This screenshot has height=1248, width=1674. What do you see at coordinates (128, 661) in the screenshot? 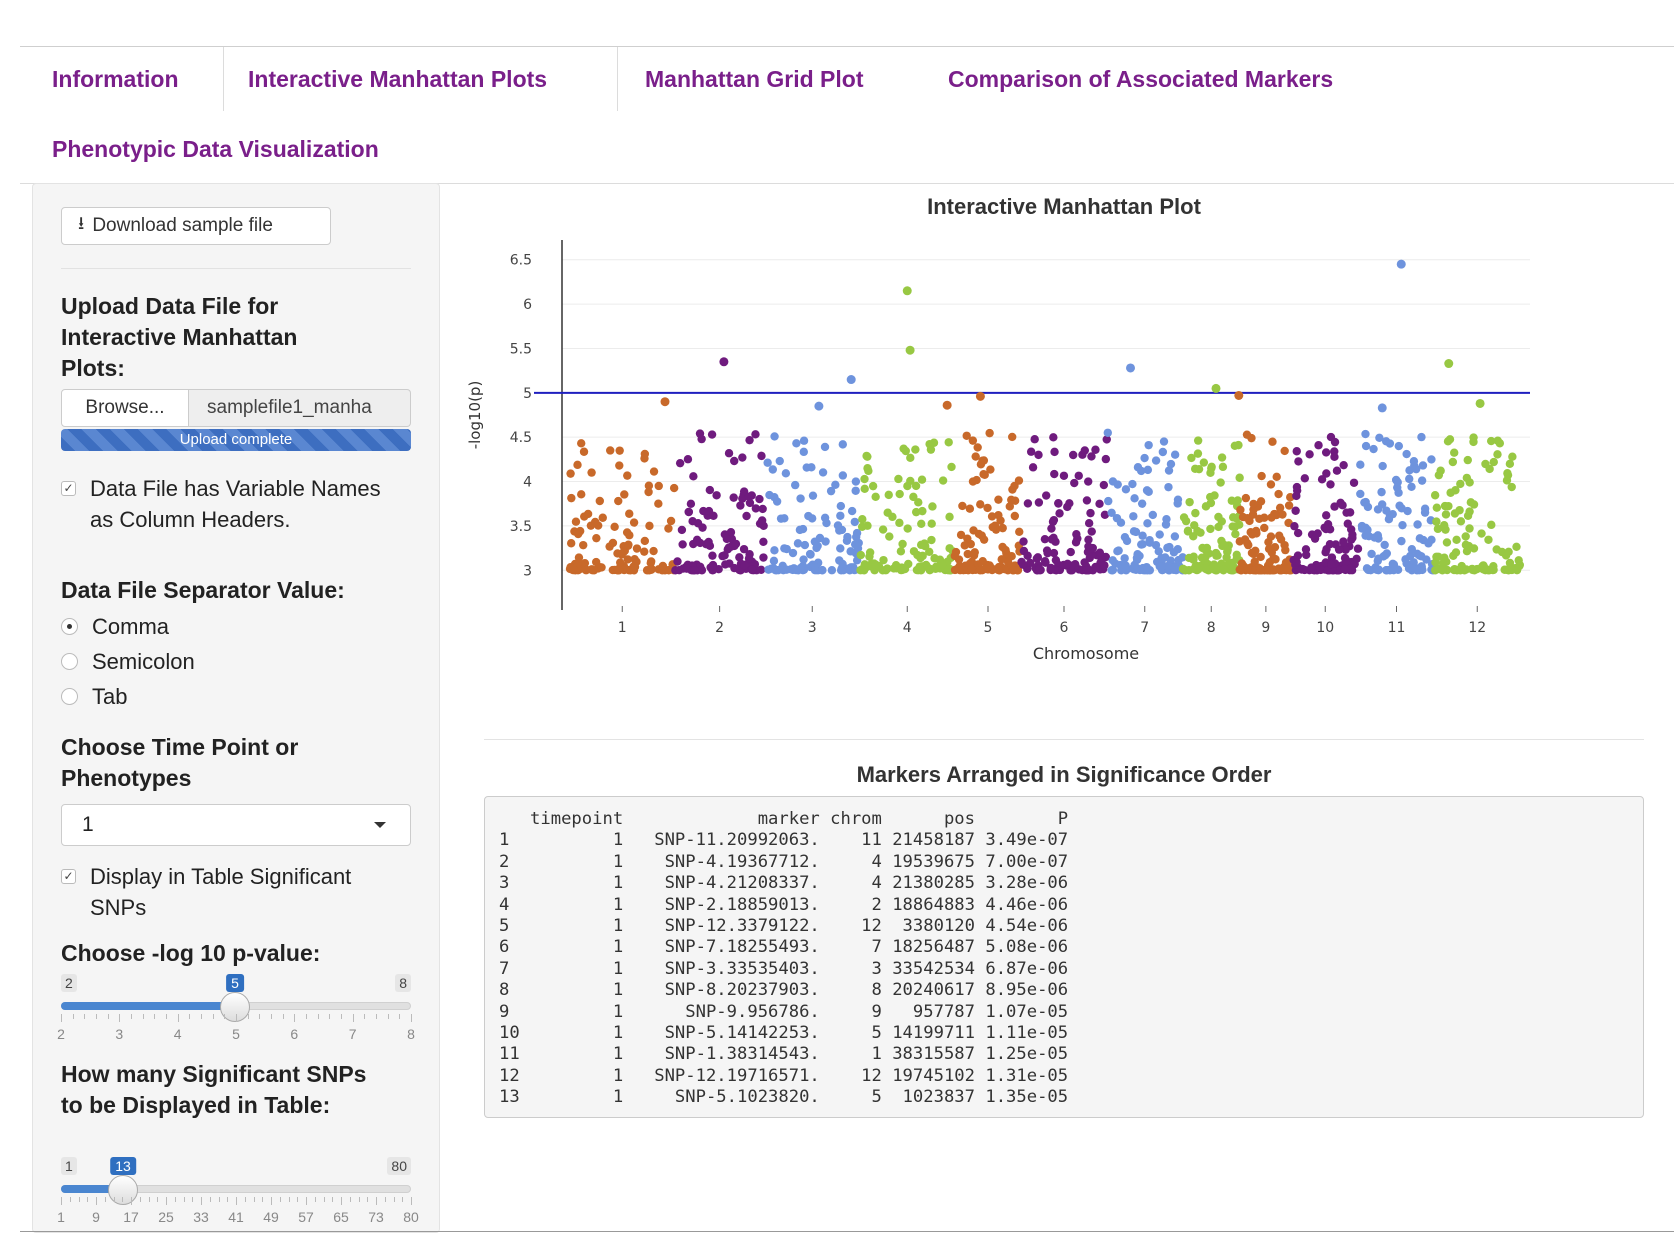
I see `radio-semicolon: Semicolon` at bounding box center [128, 661].